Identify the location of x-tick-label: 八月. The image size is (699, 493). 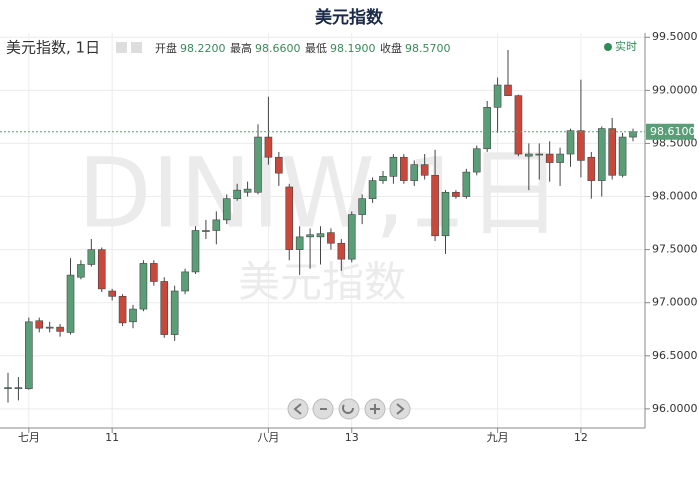
(268, 437).